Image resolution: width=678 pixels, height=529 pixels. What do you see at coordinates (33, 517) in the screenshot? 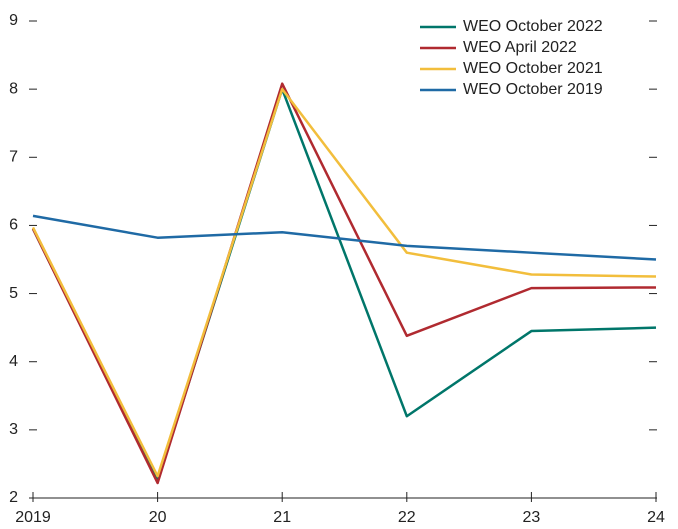
I see `x-tick-label: 2019` at bounding box center [33, 517].